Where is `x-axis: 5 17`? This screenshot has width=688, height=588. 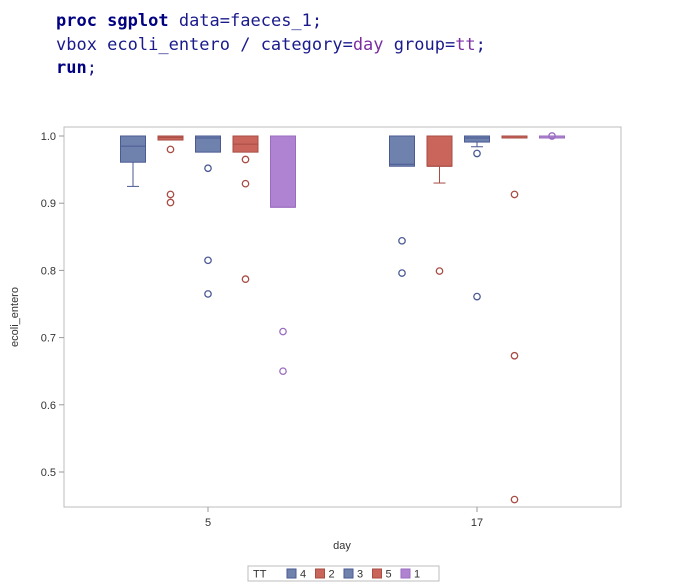
x-axis: 5 17 is located at coordinates (344, 518).